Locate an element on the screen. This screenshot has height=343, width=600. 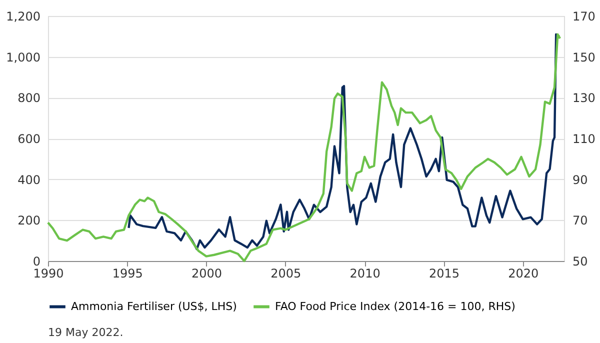
x-tick-label: 2020 is located at coordinates (523, 273).